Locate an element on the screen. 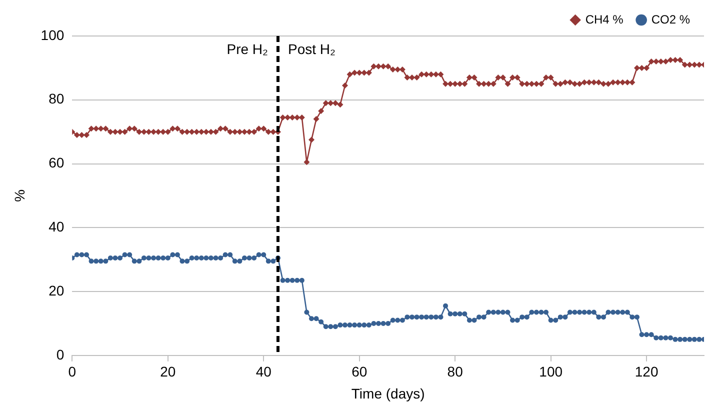 Image resolution: width=726 pixels, height=403 pixels. x-tick-label: 60 is located at coordinates (360, 372).